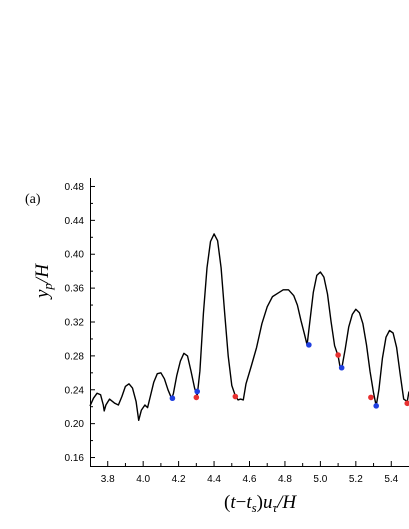 The width and height of the screenshot is (409, 529). I want to click on y-tick-label: 0.40, so click(75, 255).